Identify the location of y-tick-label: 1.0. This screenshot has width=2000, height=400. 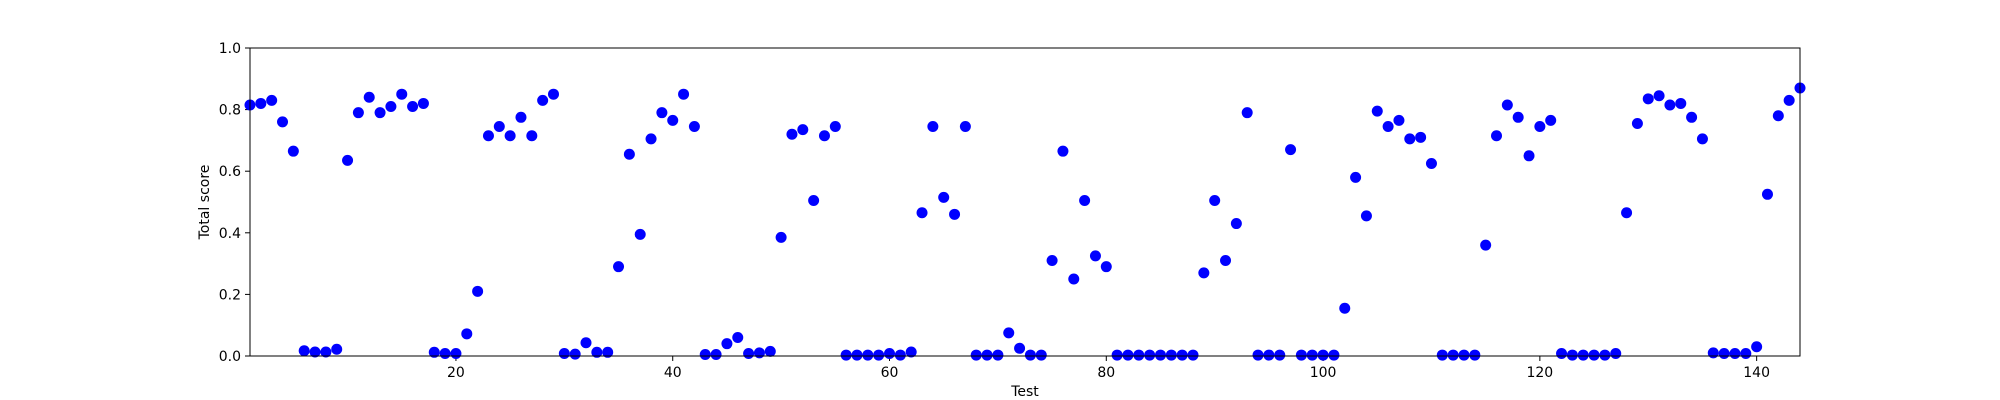
(230, 49).